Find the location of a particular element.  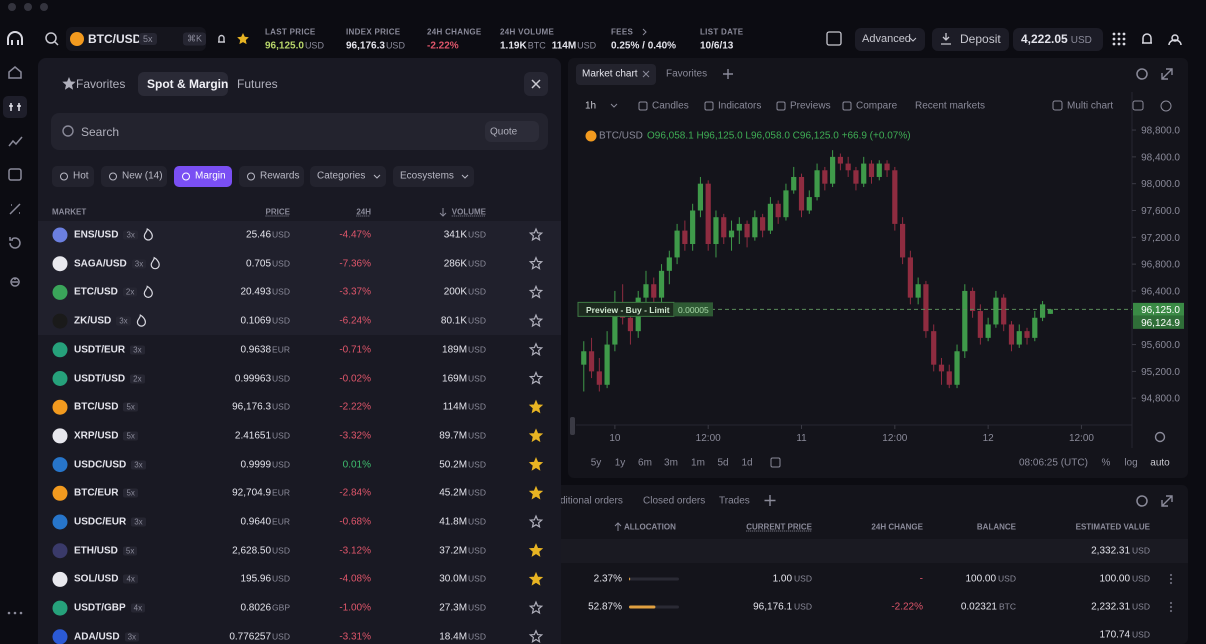

range-button: 1d is located at coordinates (747, 463).